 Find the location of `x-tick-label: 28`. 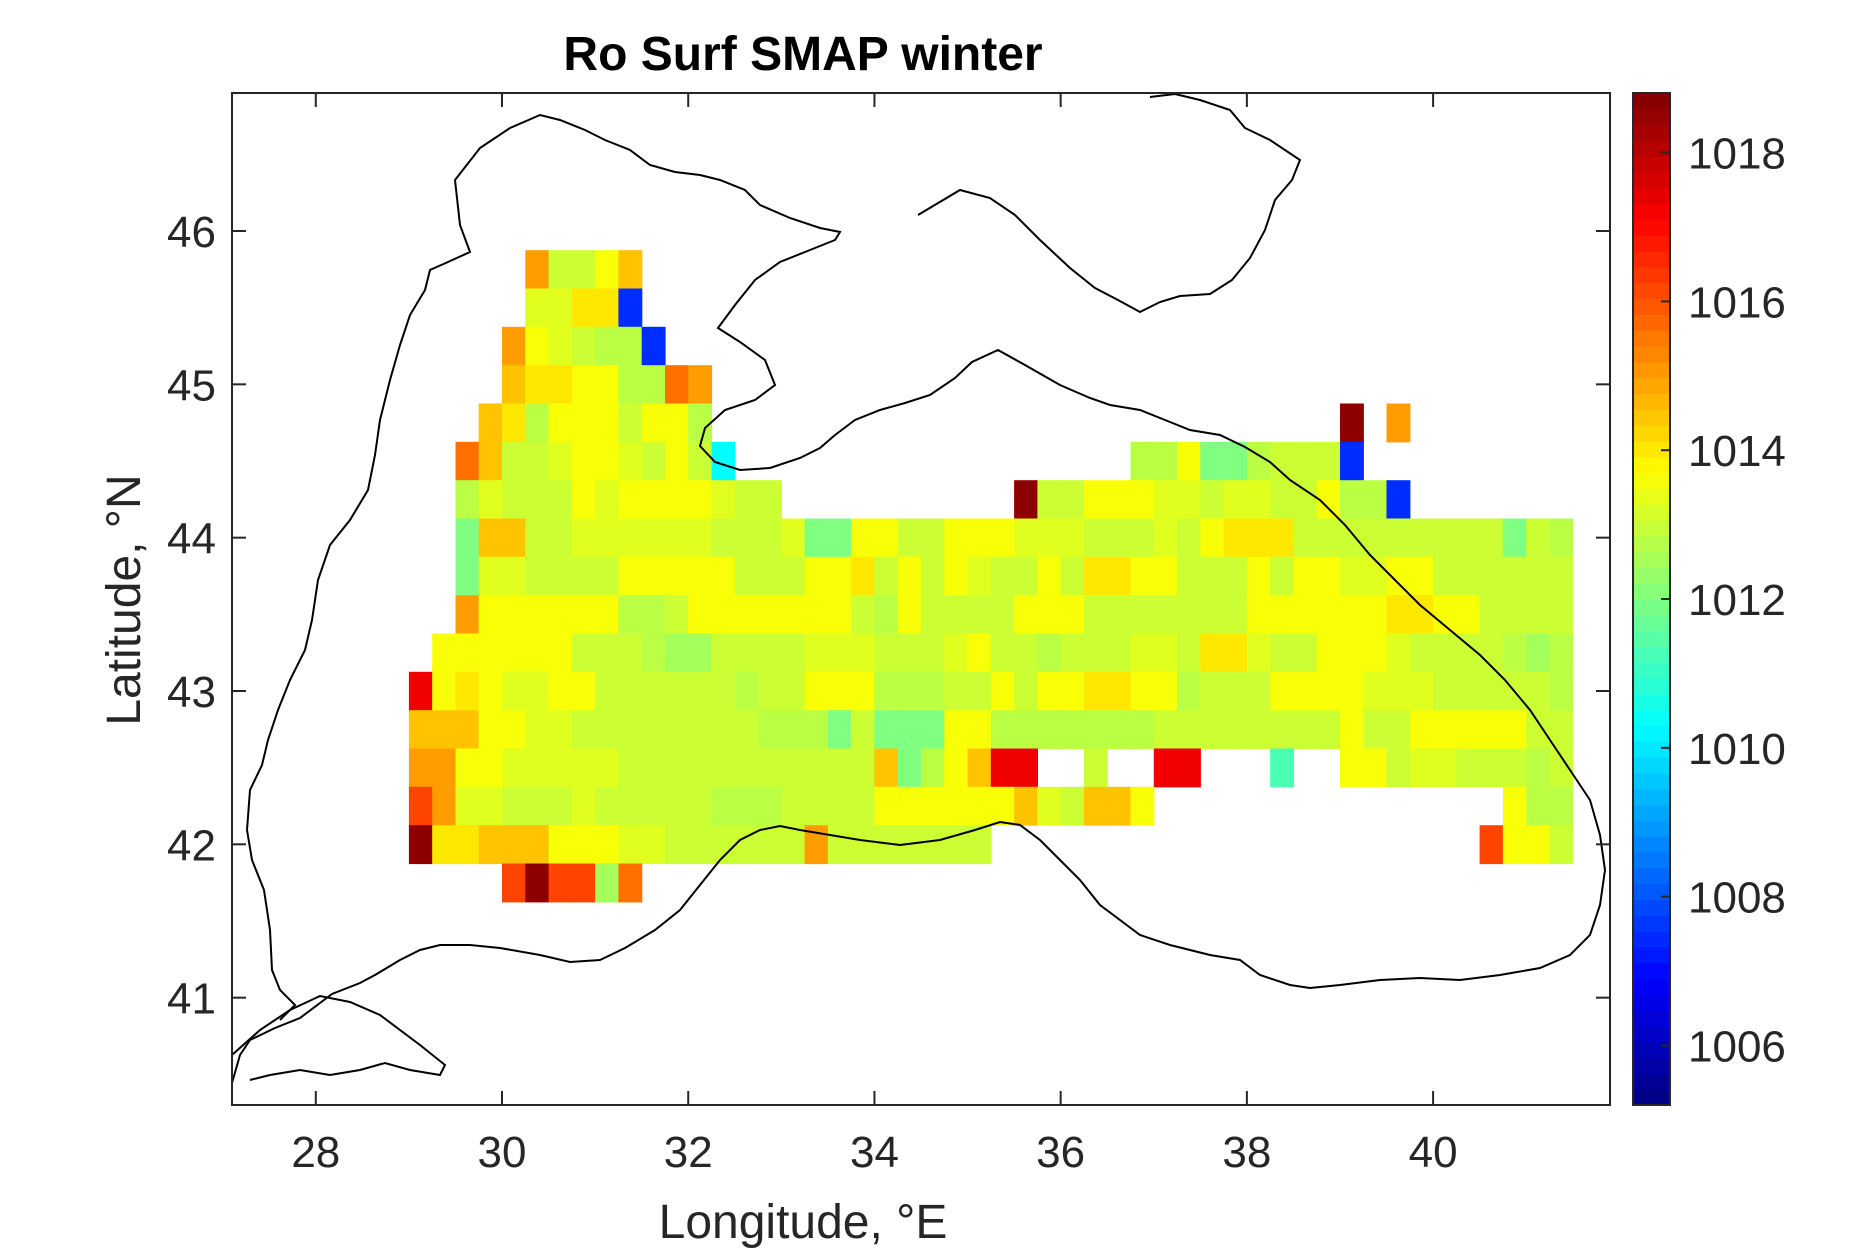

x-tick-label: 28 is located at coordinates (315, 1152).